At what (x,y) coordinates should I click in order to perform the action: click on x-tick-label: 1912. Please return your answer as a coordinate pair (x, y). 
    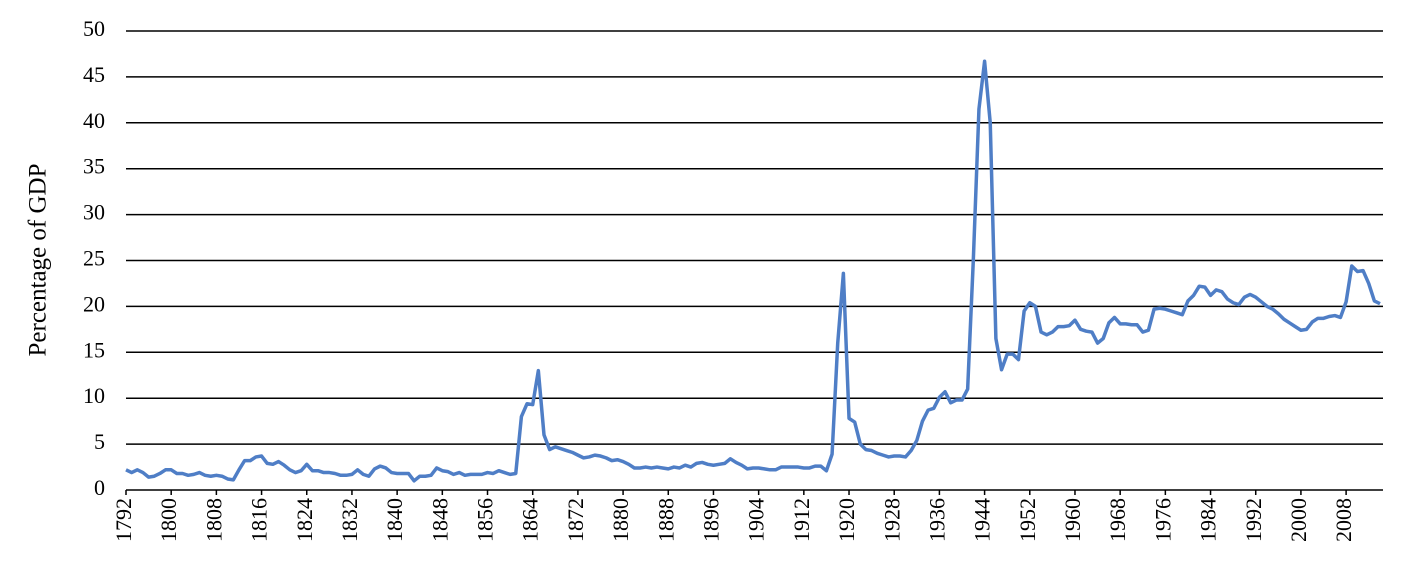
    Looking at the image, I should click on (801, 520).